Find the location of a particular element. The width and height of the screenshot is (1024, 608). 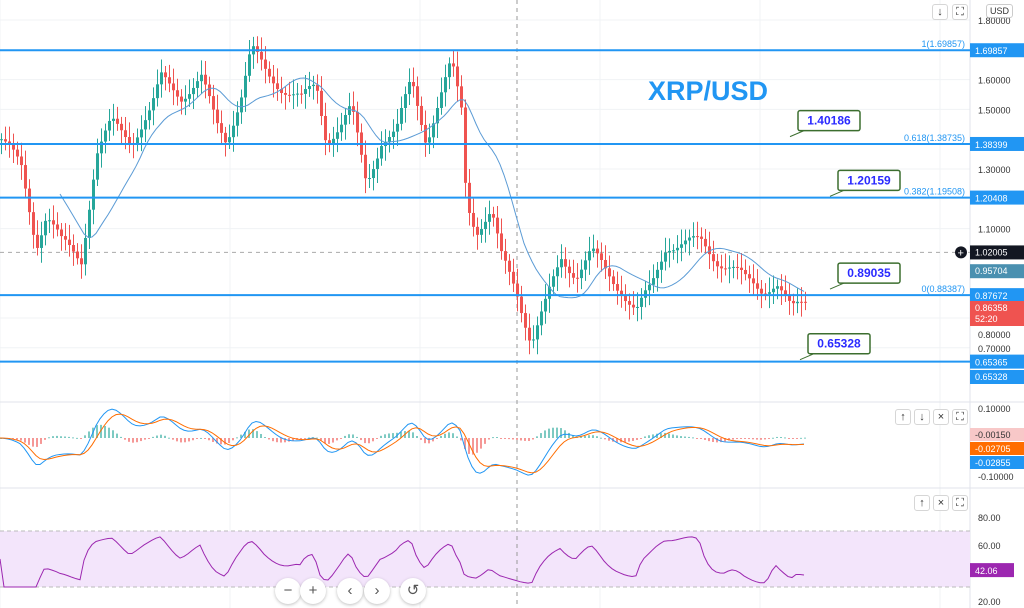

rsi-value-tag is located at coordinates (992, 570).